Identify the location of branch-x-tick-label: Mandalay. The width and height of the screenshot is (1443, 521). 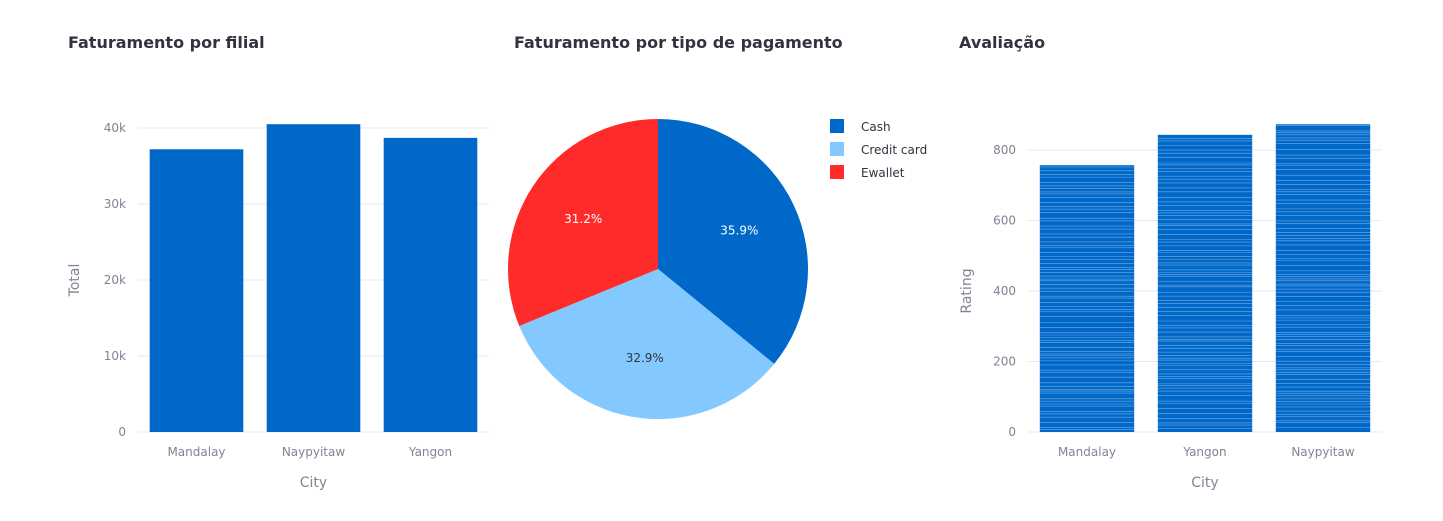
(196, 452).